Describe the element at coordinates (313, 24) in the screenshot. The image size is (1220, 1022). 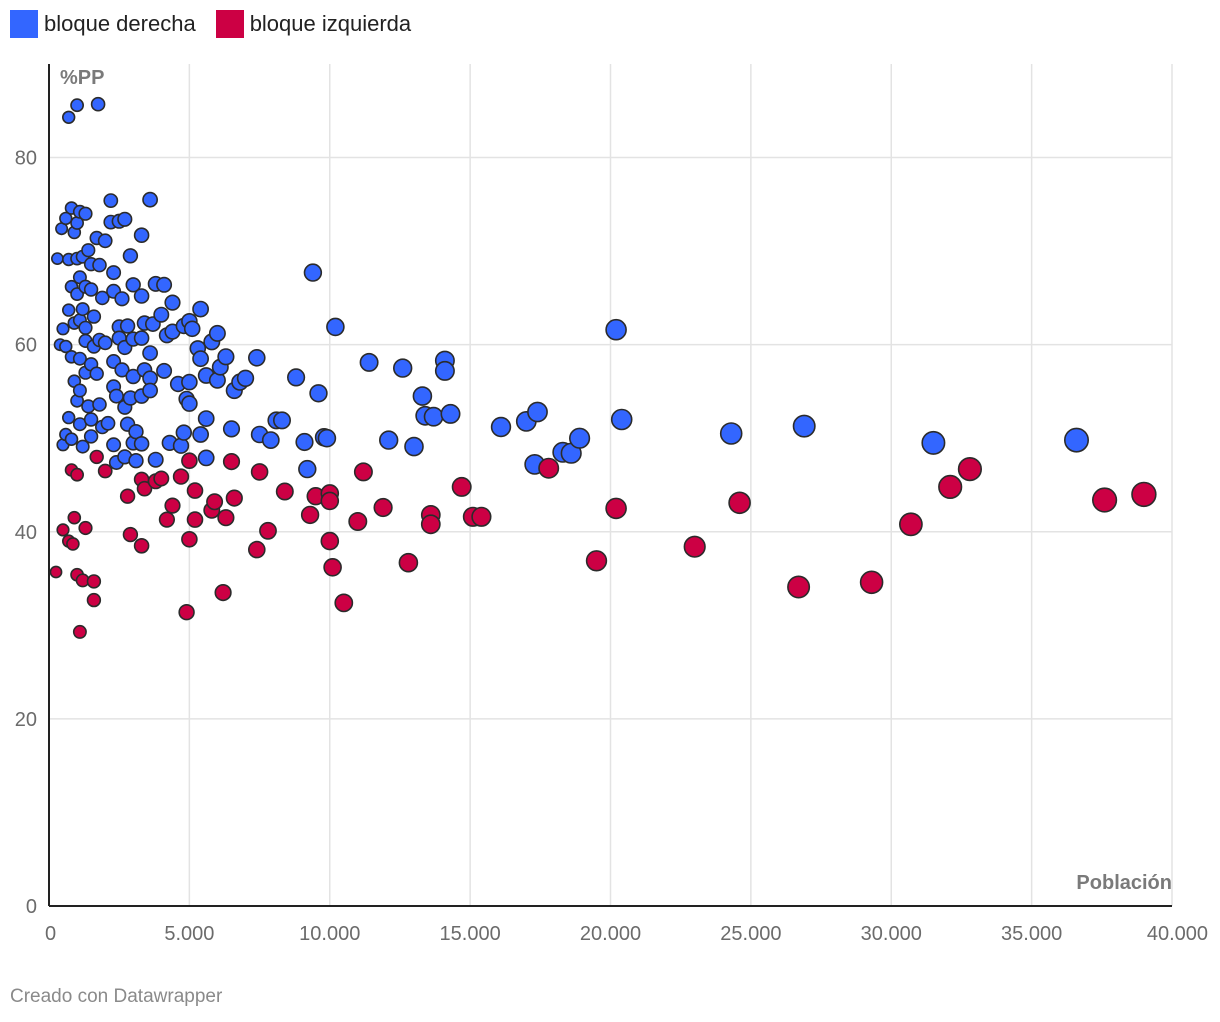
I see `legend-item-bloque-izquierda: bloque izquierda` at that location.